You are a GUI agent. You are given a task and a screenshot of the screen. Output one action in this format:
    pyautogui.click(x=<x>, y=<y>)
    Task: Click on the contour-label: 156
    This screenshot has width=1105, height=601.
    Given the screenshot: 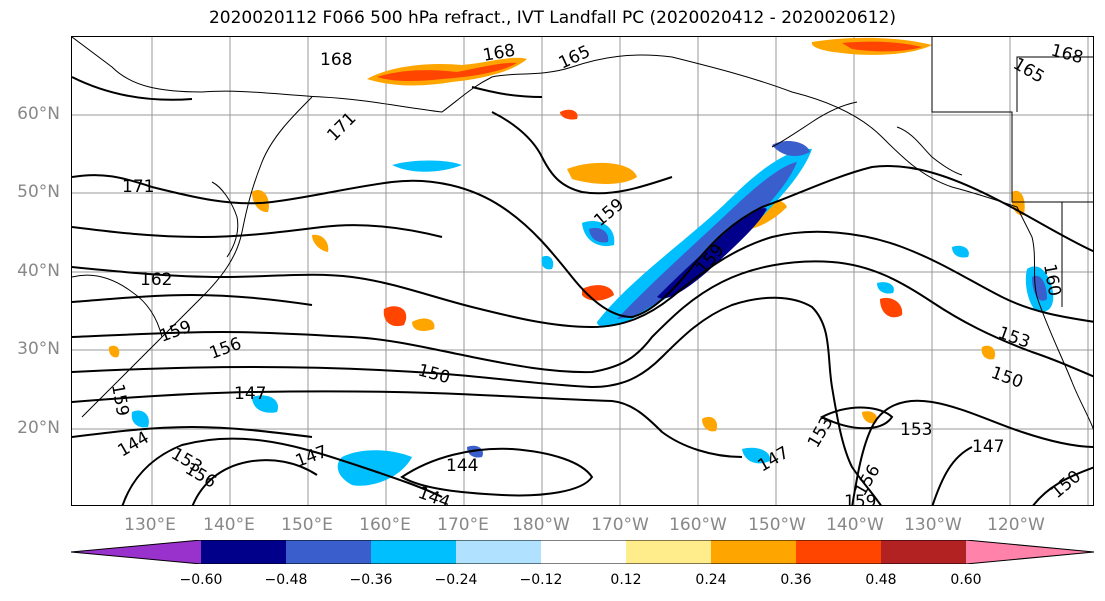 What is the action you would take?
    pyautogui.click(x=225, y=349)
    